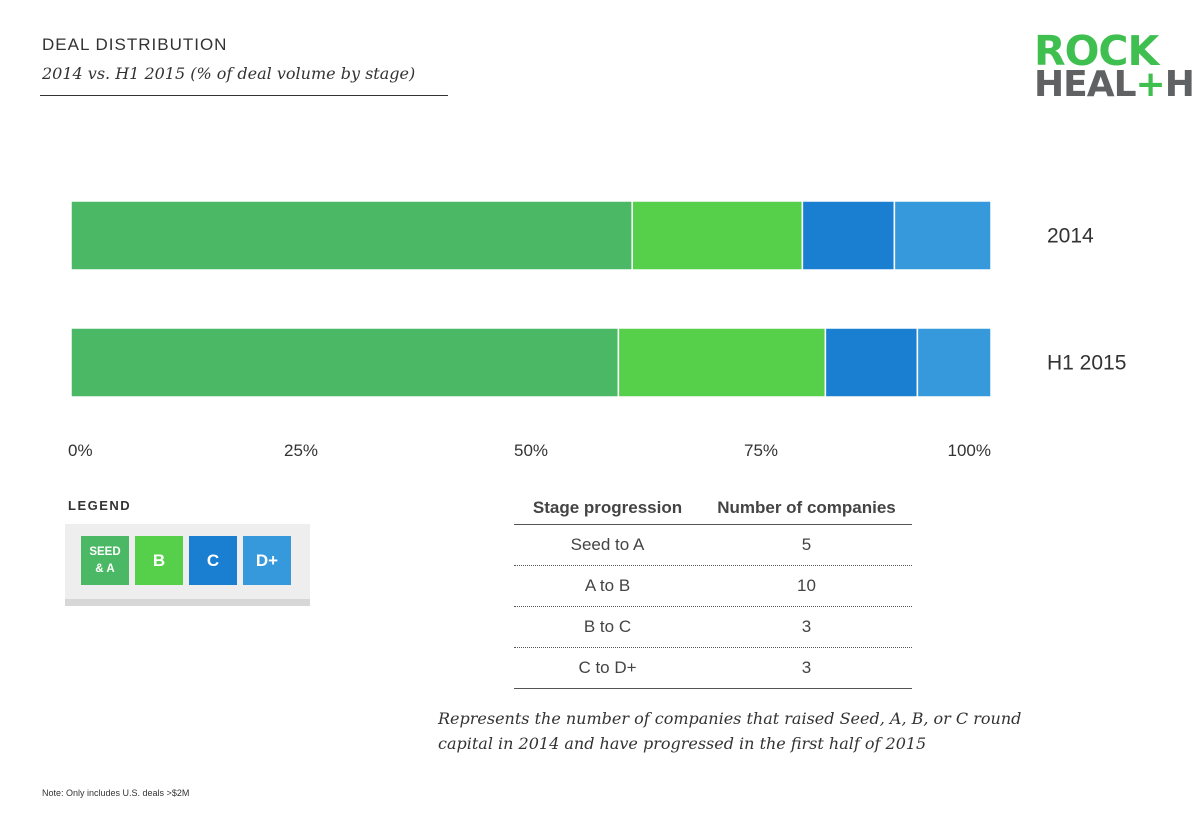  I want to click on logo-line-health: HEAL+H, so click(1114, 85).